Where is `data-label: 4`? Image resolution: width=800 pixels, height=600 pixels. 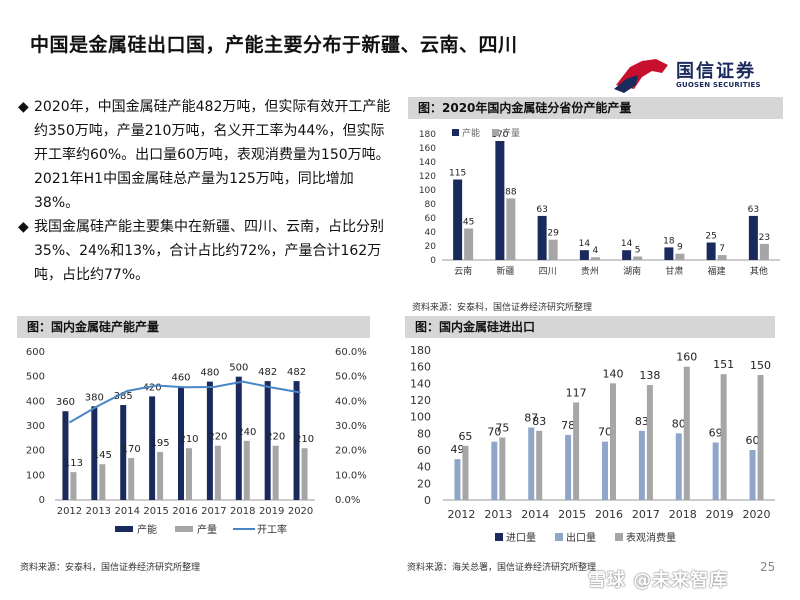
data-label: 4 is located at coordinates (596, 251).